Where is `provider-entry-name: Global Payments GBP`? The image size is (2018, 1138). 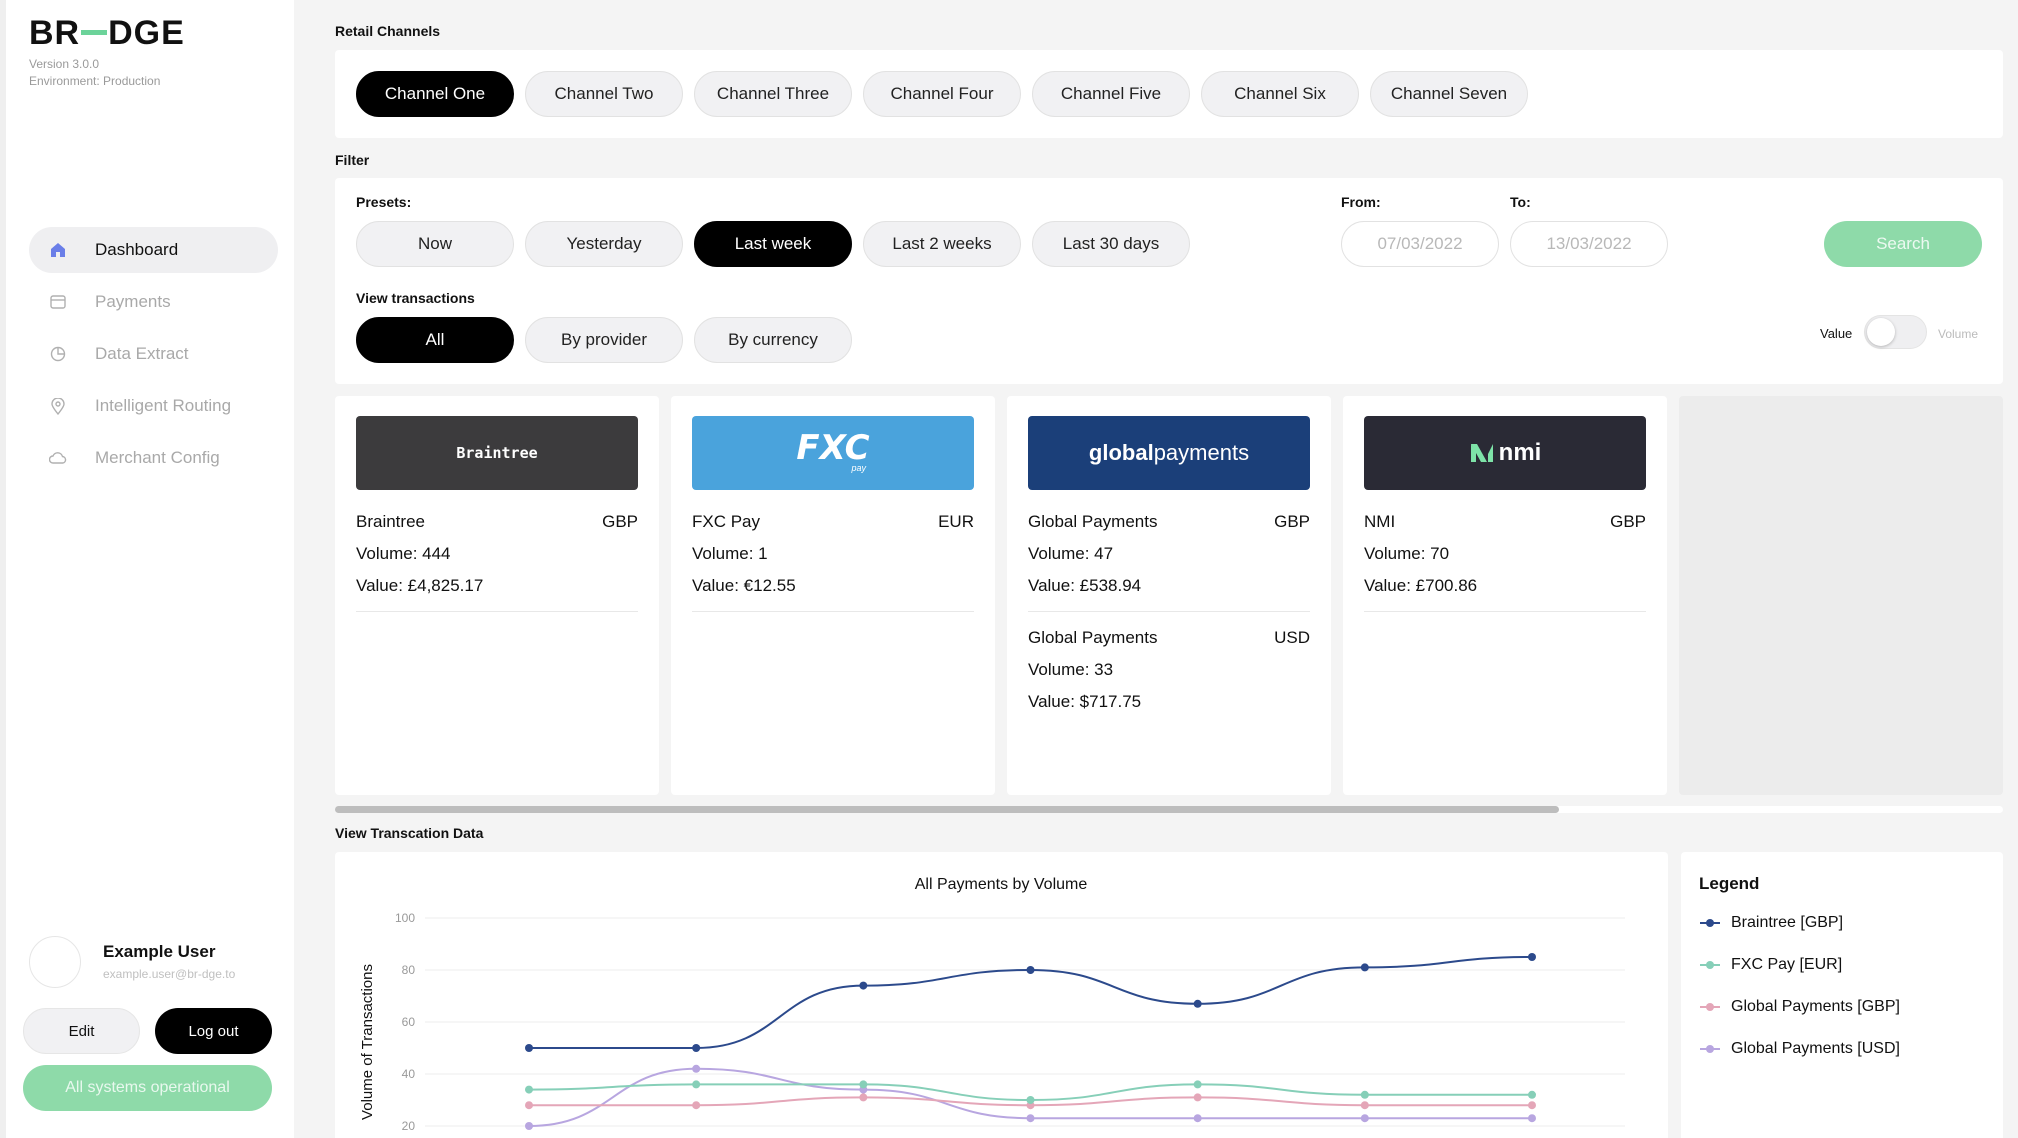 provider-entry-name: Global Payments GBP is located at coordinates (1169, 522).